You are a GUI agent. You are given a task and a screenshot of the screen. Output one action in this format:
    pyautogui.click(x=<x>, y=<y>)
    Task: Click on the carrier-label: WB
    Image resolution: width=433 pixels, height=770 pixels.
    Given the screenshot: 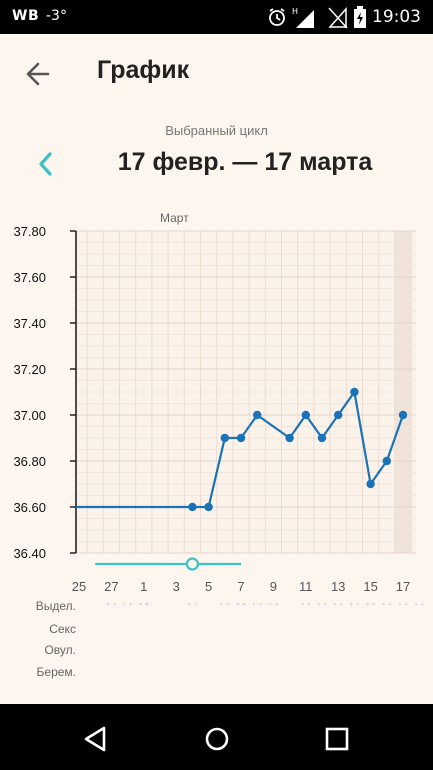 What is the action you would take?
    pyautogui.click(x=26, y=16)
    